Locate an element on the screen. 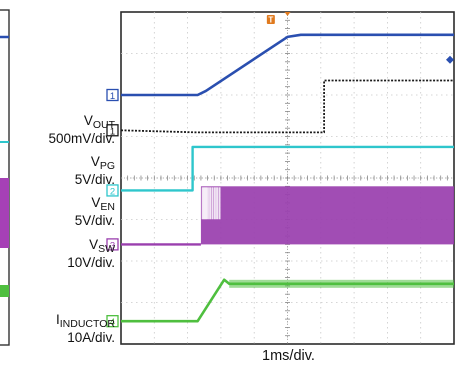 The height and width of the screenshot is (371, 460). vsw-scale: 10V/div. is located at coordinates (91, 262).